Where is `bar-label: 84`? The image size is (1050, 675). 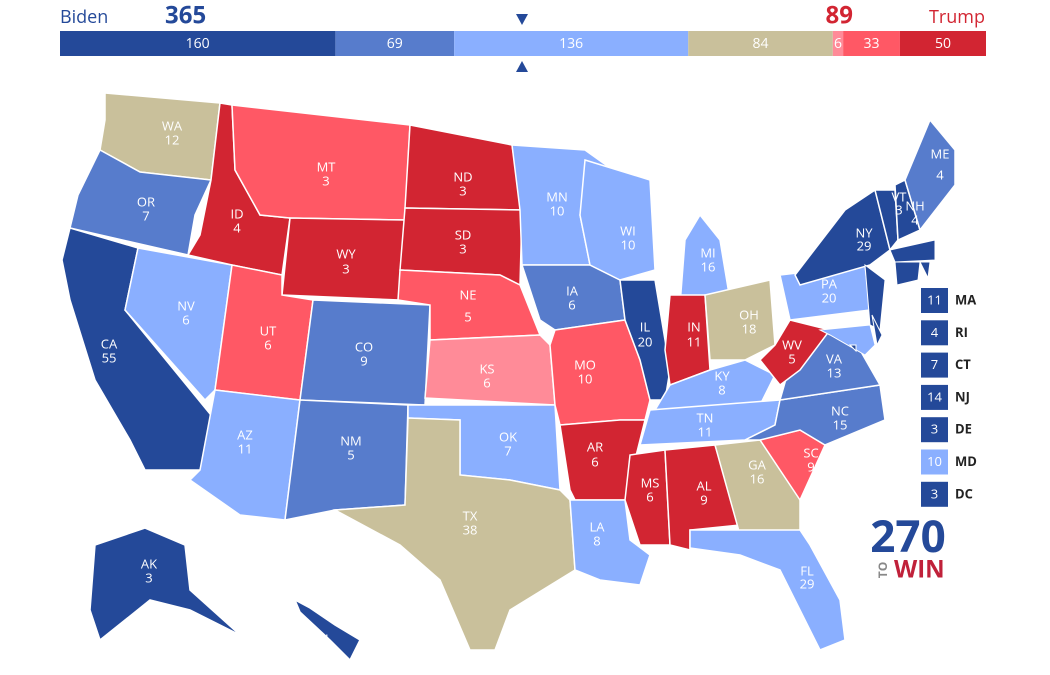 bar-label: 84 is located at coordinates (761, 43).